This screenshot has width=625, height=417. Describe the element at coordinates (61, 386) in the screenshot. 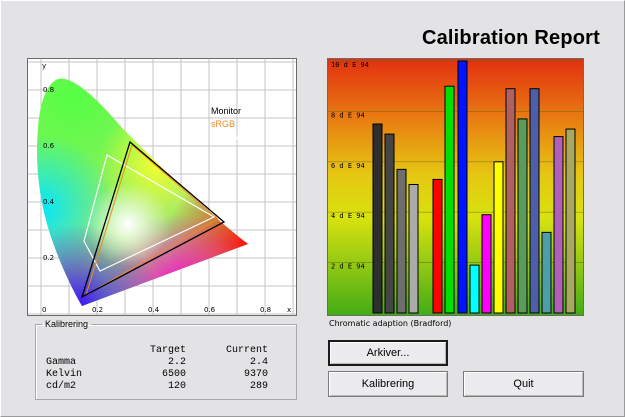

I see `row-label: cd/m2` at that location.